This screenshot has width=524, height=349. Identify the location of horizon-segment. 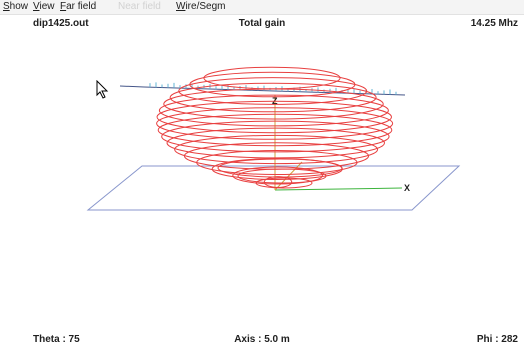
(274, 91).